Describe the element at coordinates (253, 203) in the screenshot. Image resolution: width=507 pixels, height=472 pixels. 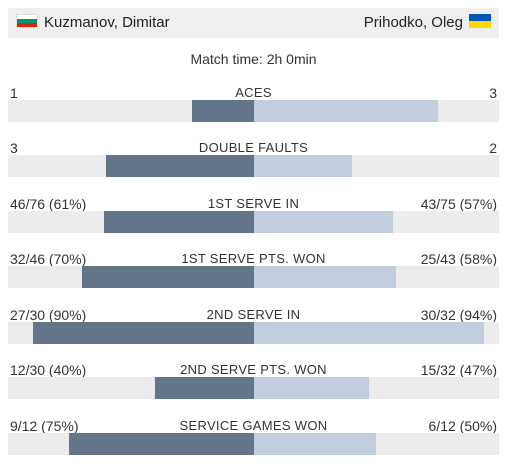
I see `stat-label: 1ST SERVE IN` at that location.